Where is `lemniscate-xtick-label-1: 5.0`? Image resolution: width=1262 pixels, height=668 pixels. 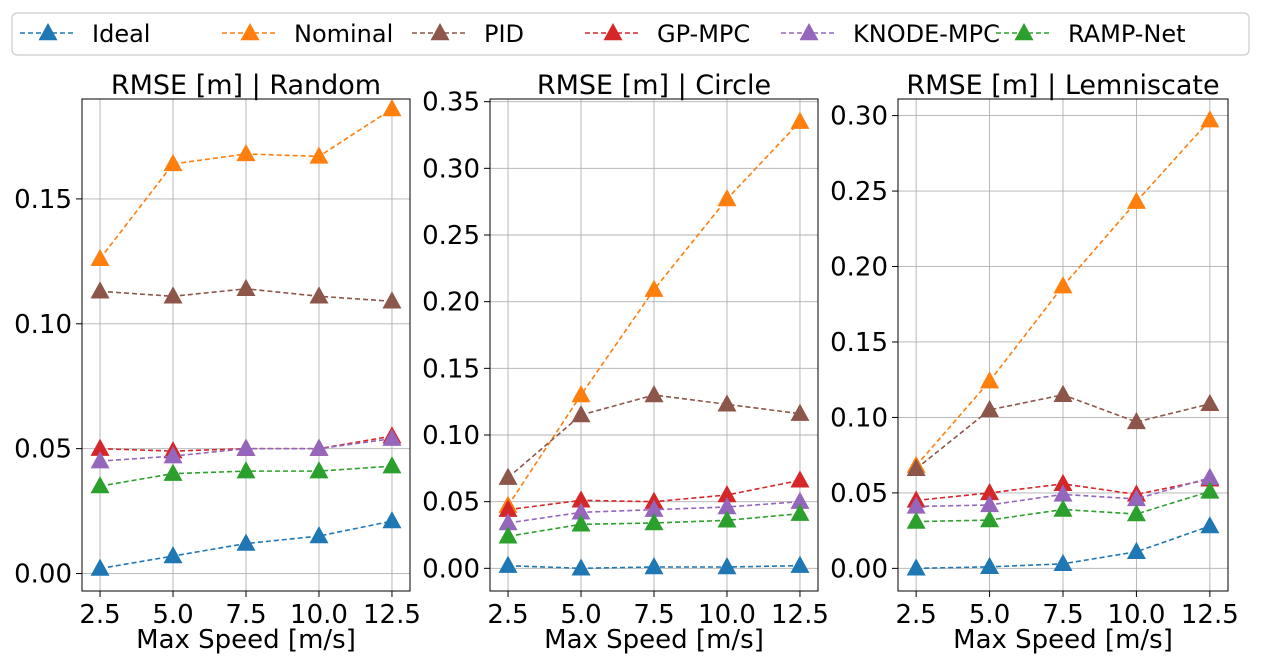 lemniscate-xtick-label-1: 5.0 is located at coordinates (989, 615).